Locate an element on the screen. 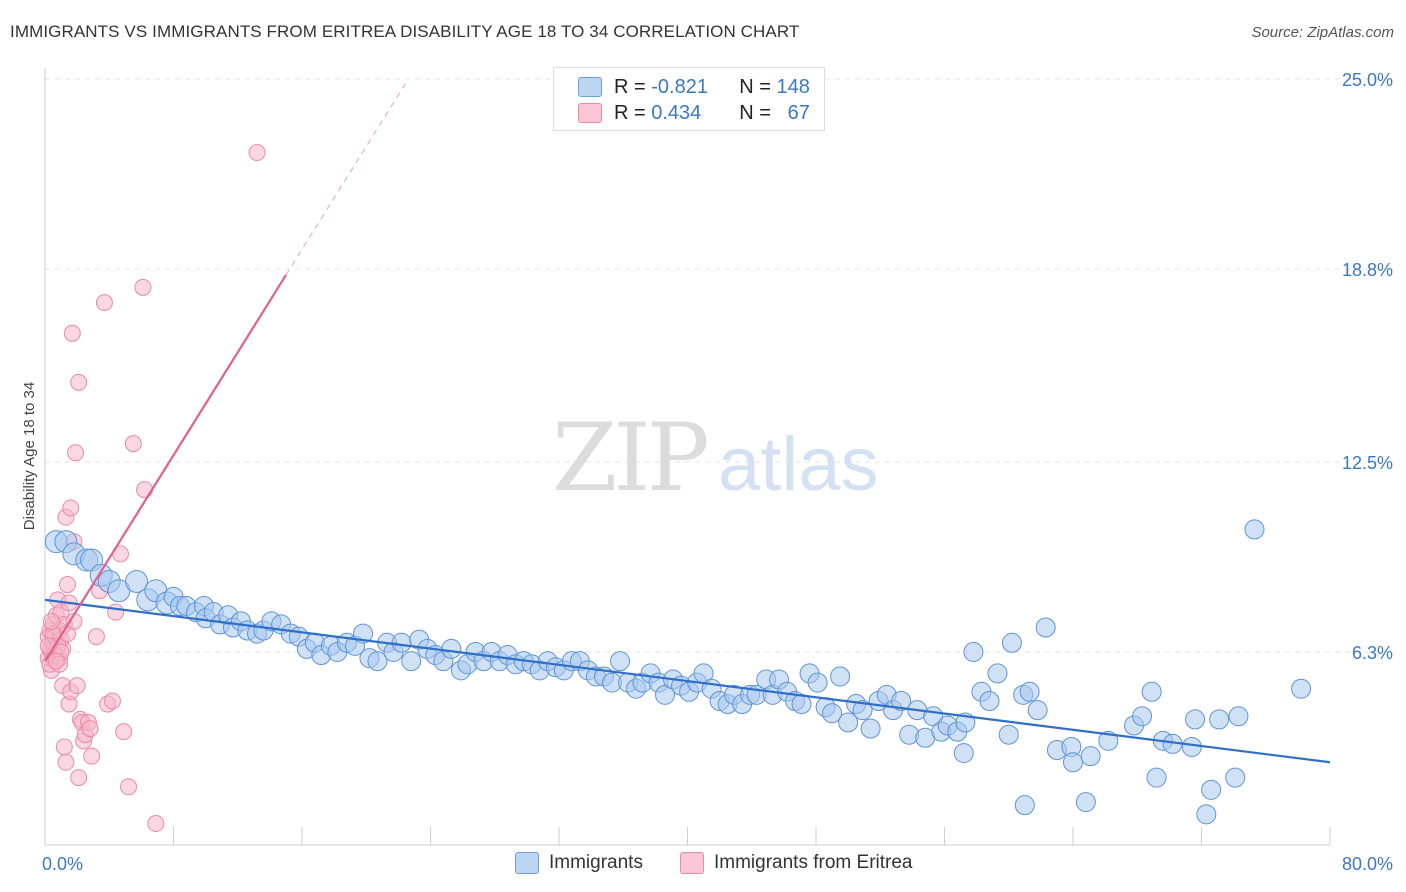 The height and width of the screenshot is (892, 1406). y-tick-label: 12.5% is located at coordinates (1367, 463).